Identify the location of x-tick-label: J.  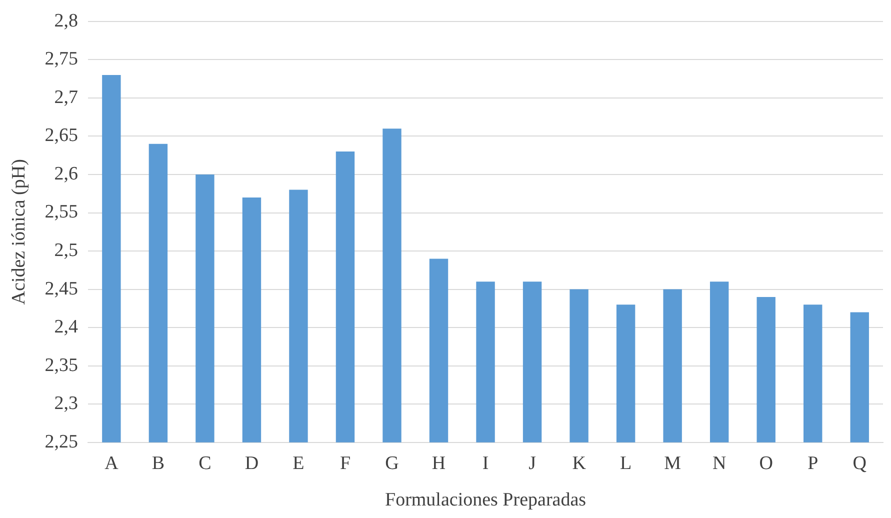
(532, 463).